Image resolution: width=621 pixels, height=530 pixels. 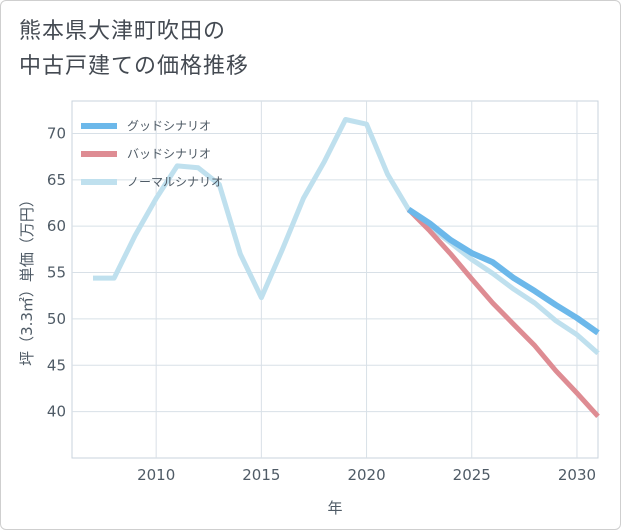 I want to click on x-tick-label-2030: 2030, so click(x=577, y=475).